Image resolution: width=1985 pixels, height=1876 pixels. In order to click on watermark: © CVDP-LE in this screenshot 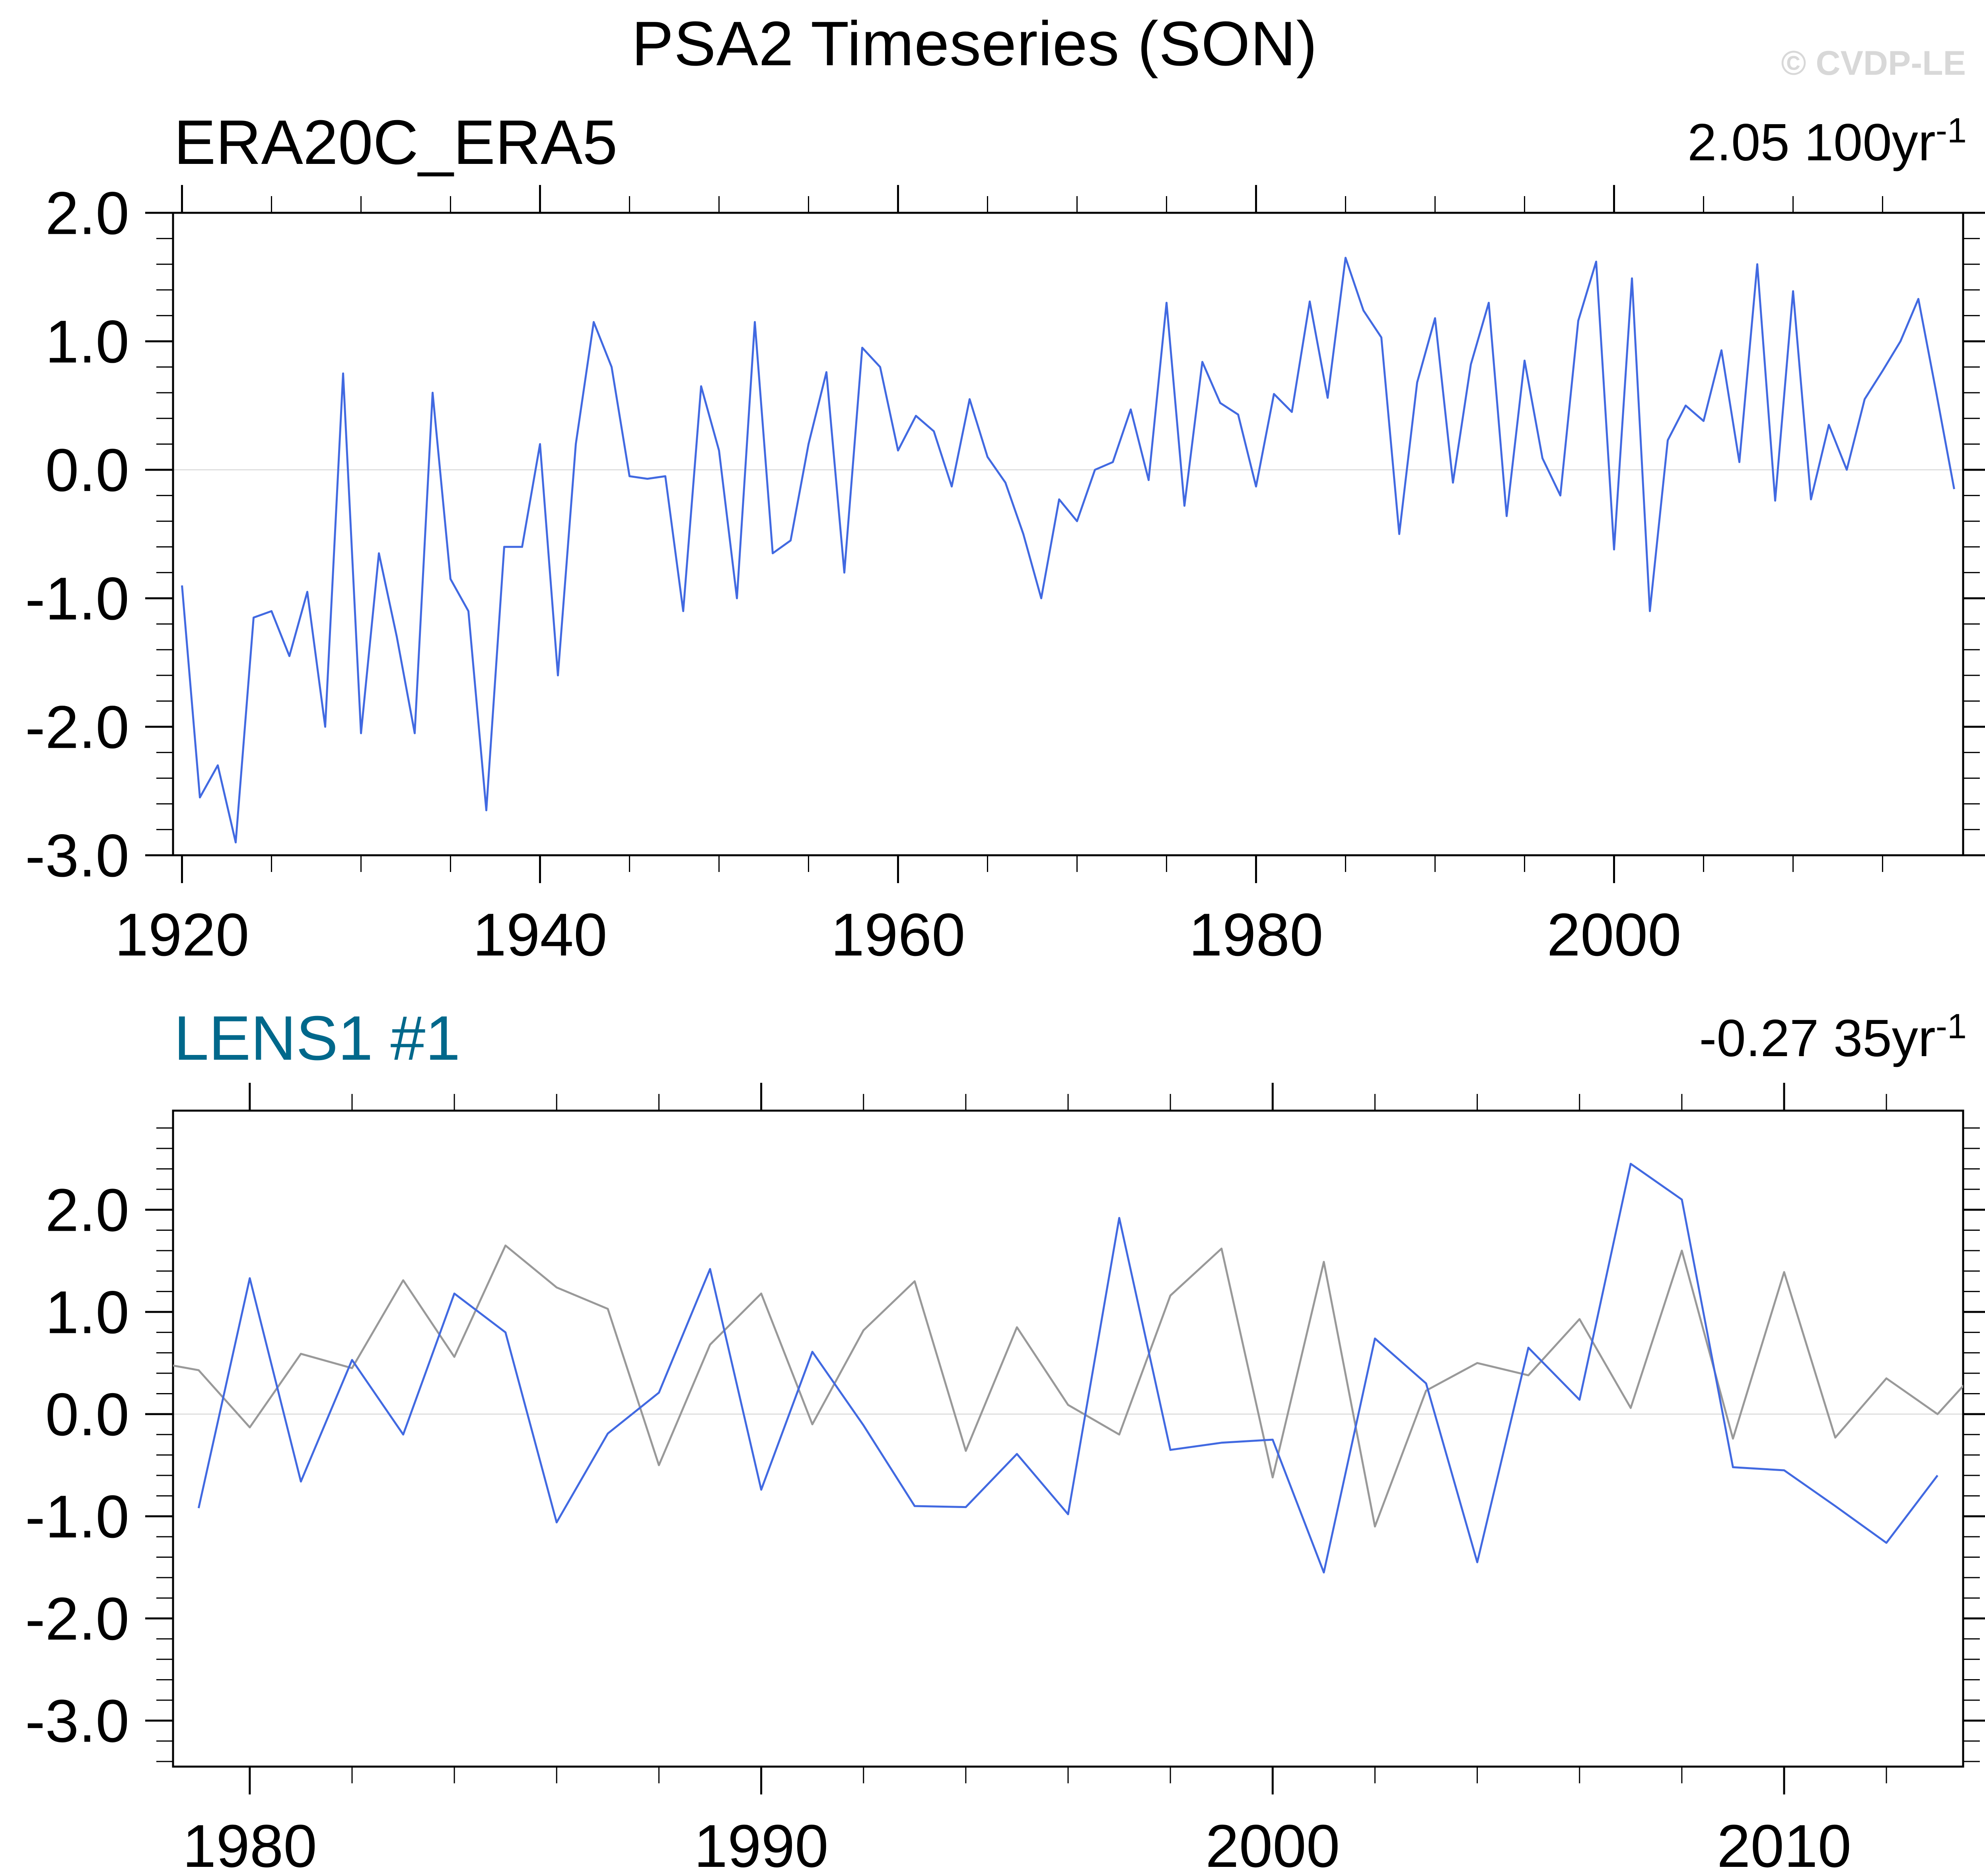, I will do `click(1874, 63)`.